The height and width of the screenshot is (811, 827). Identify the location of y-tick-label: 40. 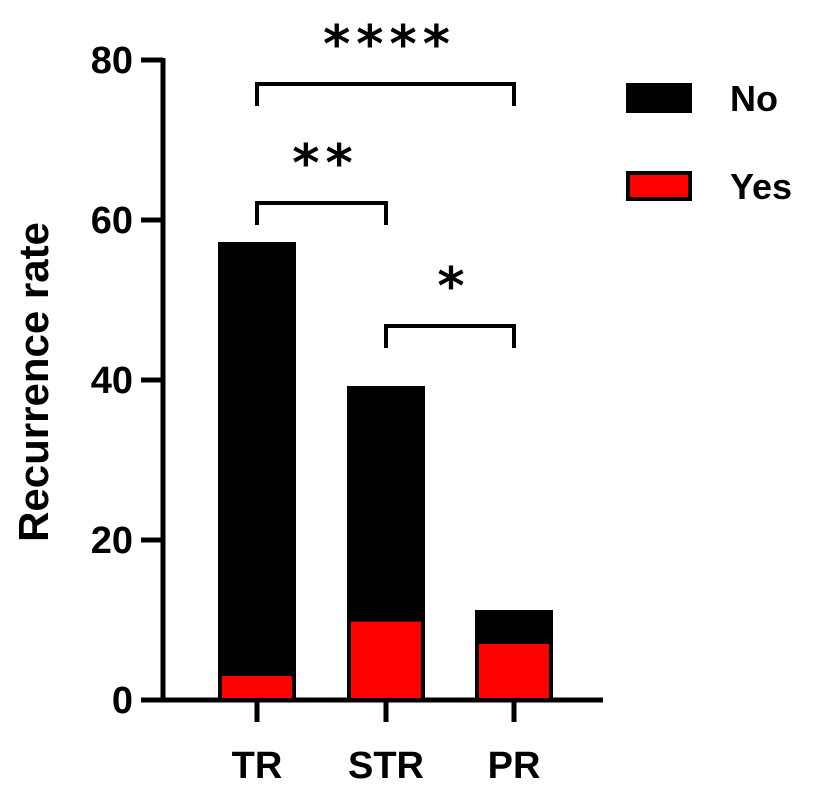
(112, 381).